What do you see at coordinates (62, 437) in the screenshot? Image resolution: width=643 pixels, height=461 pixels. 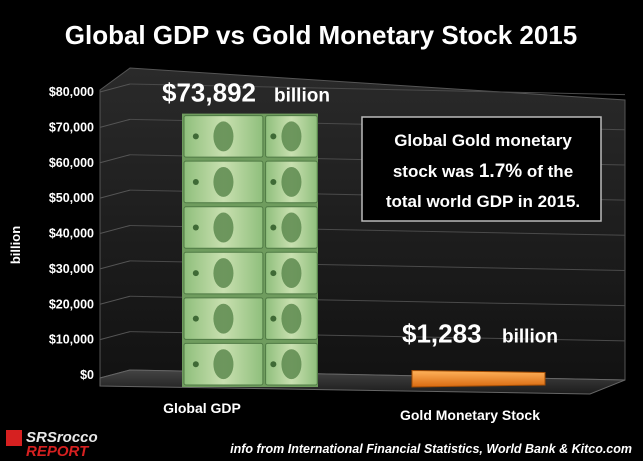 I see `logo-text-1: SRSrocco` at bounding box center [62, 437].